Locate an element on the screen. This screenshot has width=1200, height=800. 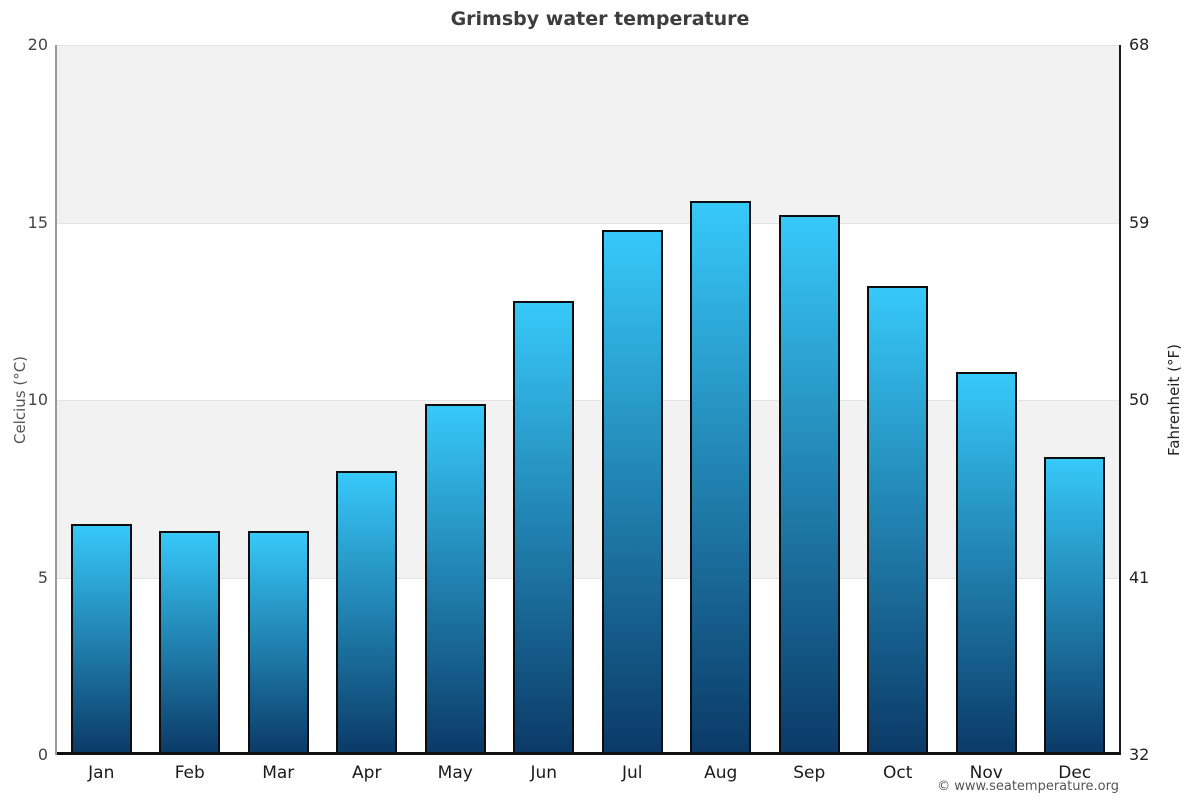
bar-dec is located at coordinates (1075, 605).